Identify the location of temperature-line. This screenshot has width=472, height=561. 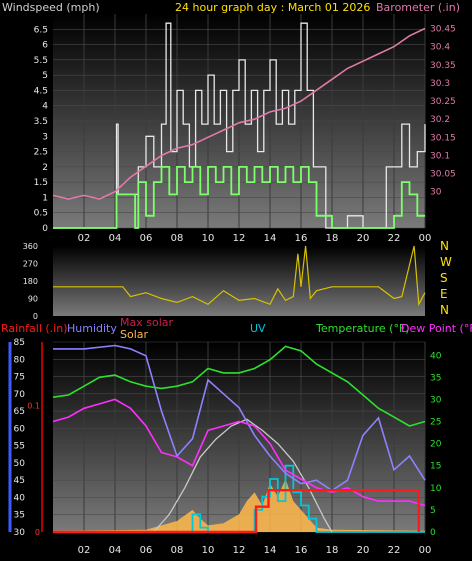
(239, 386).